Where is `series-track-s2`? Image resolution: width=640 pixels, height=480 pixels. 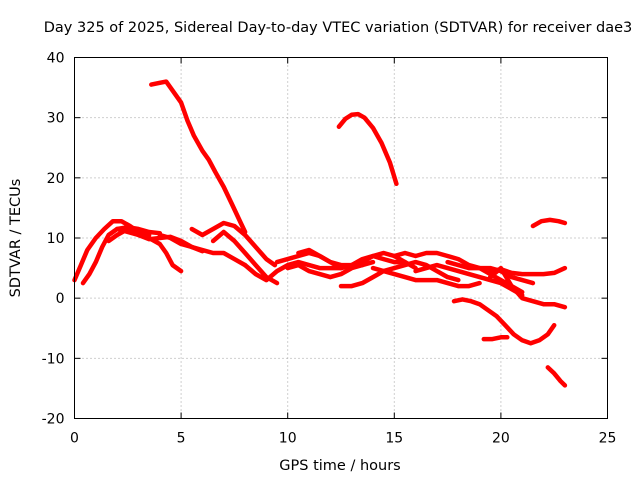
series-track-s2 is located at coordinates (367, 149).